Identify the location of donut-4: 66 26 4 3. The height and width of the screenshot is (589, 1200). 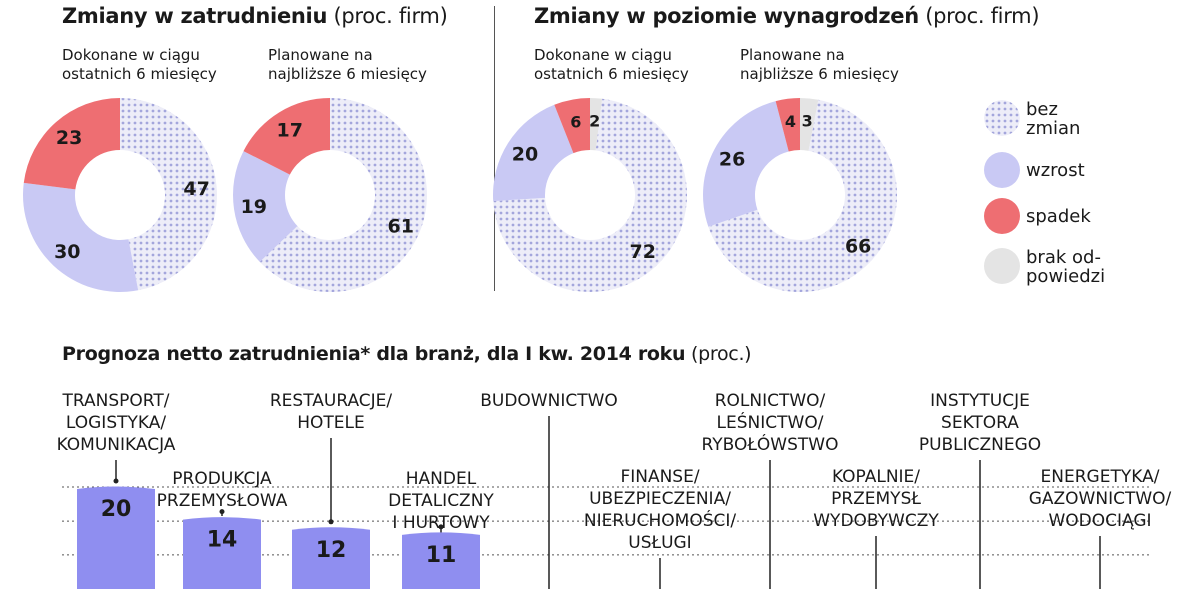
(800, 195).